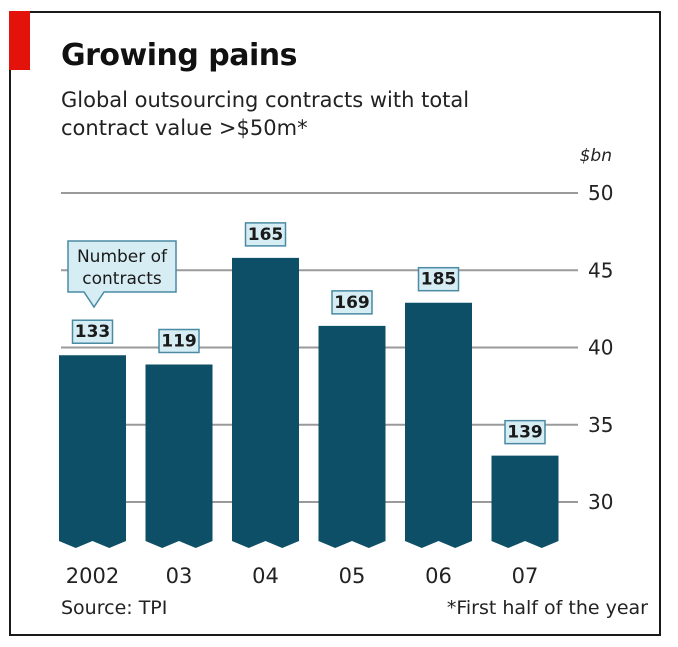 Image resolution: width=678 pixels, height=647 pixels. Describe the element at coordinates (92, 576) in the screenshot. I see `x-tick-label: 2002` at that location.